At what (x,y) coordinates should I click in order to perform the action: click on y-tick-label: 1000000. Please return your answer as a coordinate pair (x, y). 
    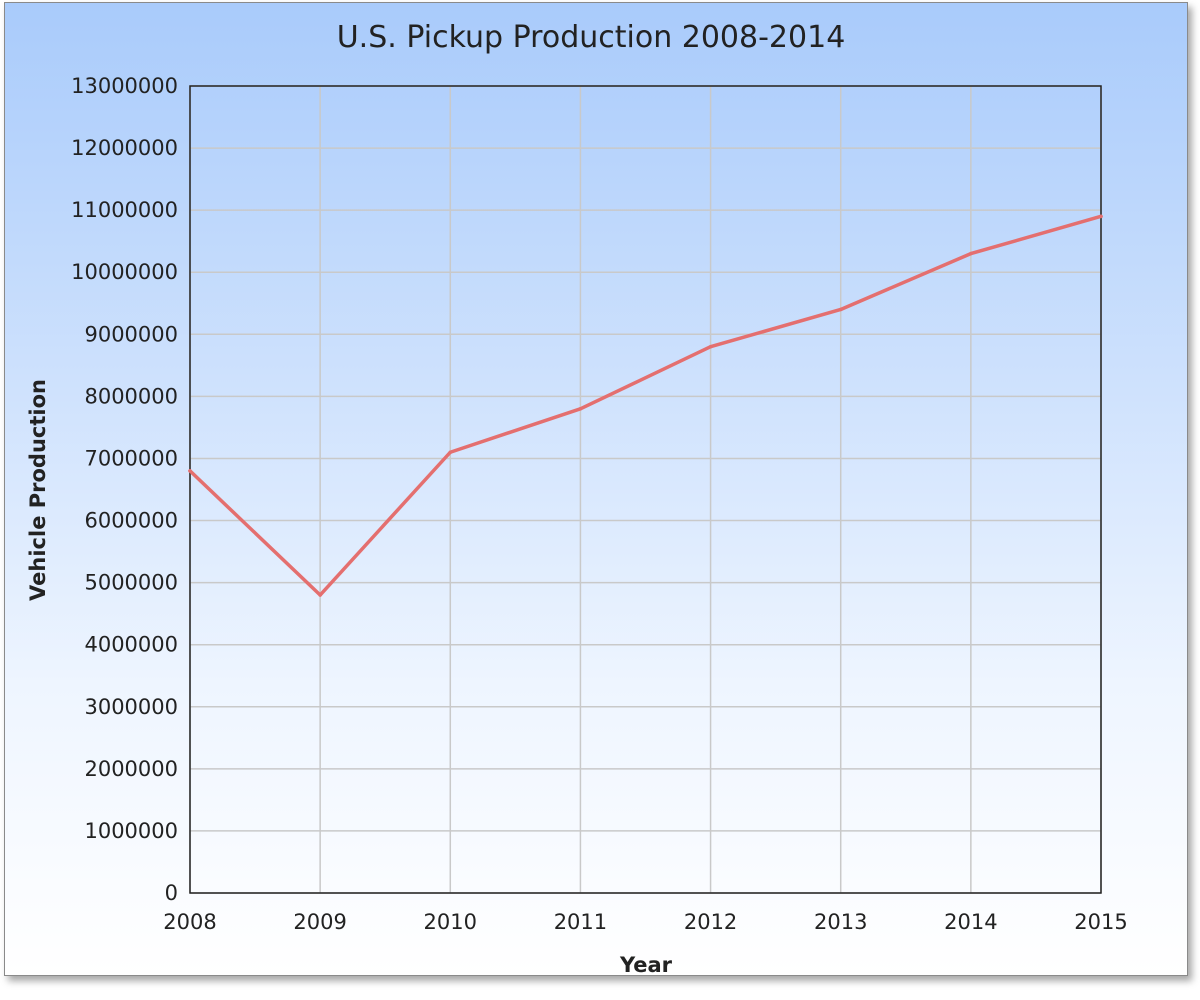
    Looking at the image, I should click on (131, 831).